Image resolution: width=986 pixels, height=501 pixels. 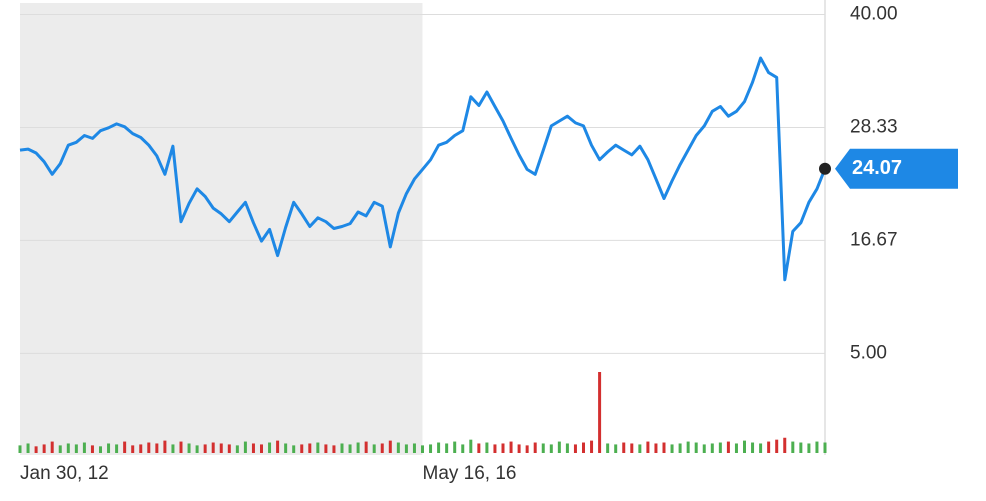 What do you see at coordinates (874, 127) in the screenshot?
I see `y-tick-label: 28.33` at bounding box center [874, 127].